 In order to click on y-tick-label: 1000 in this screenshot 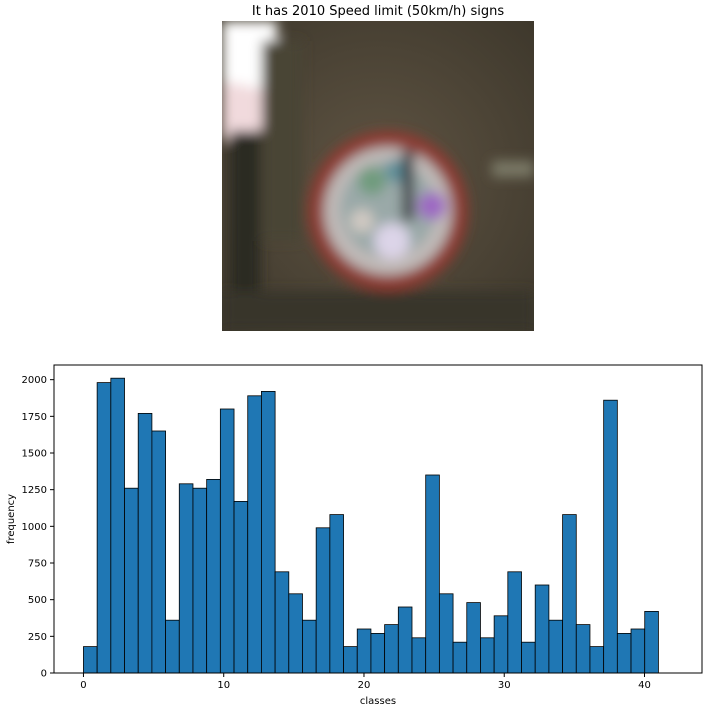, I will do `click(34, 527)`.